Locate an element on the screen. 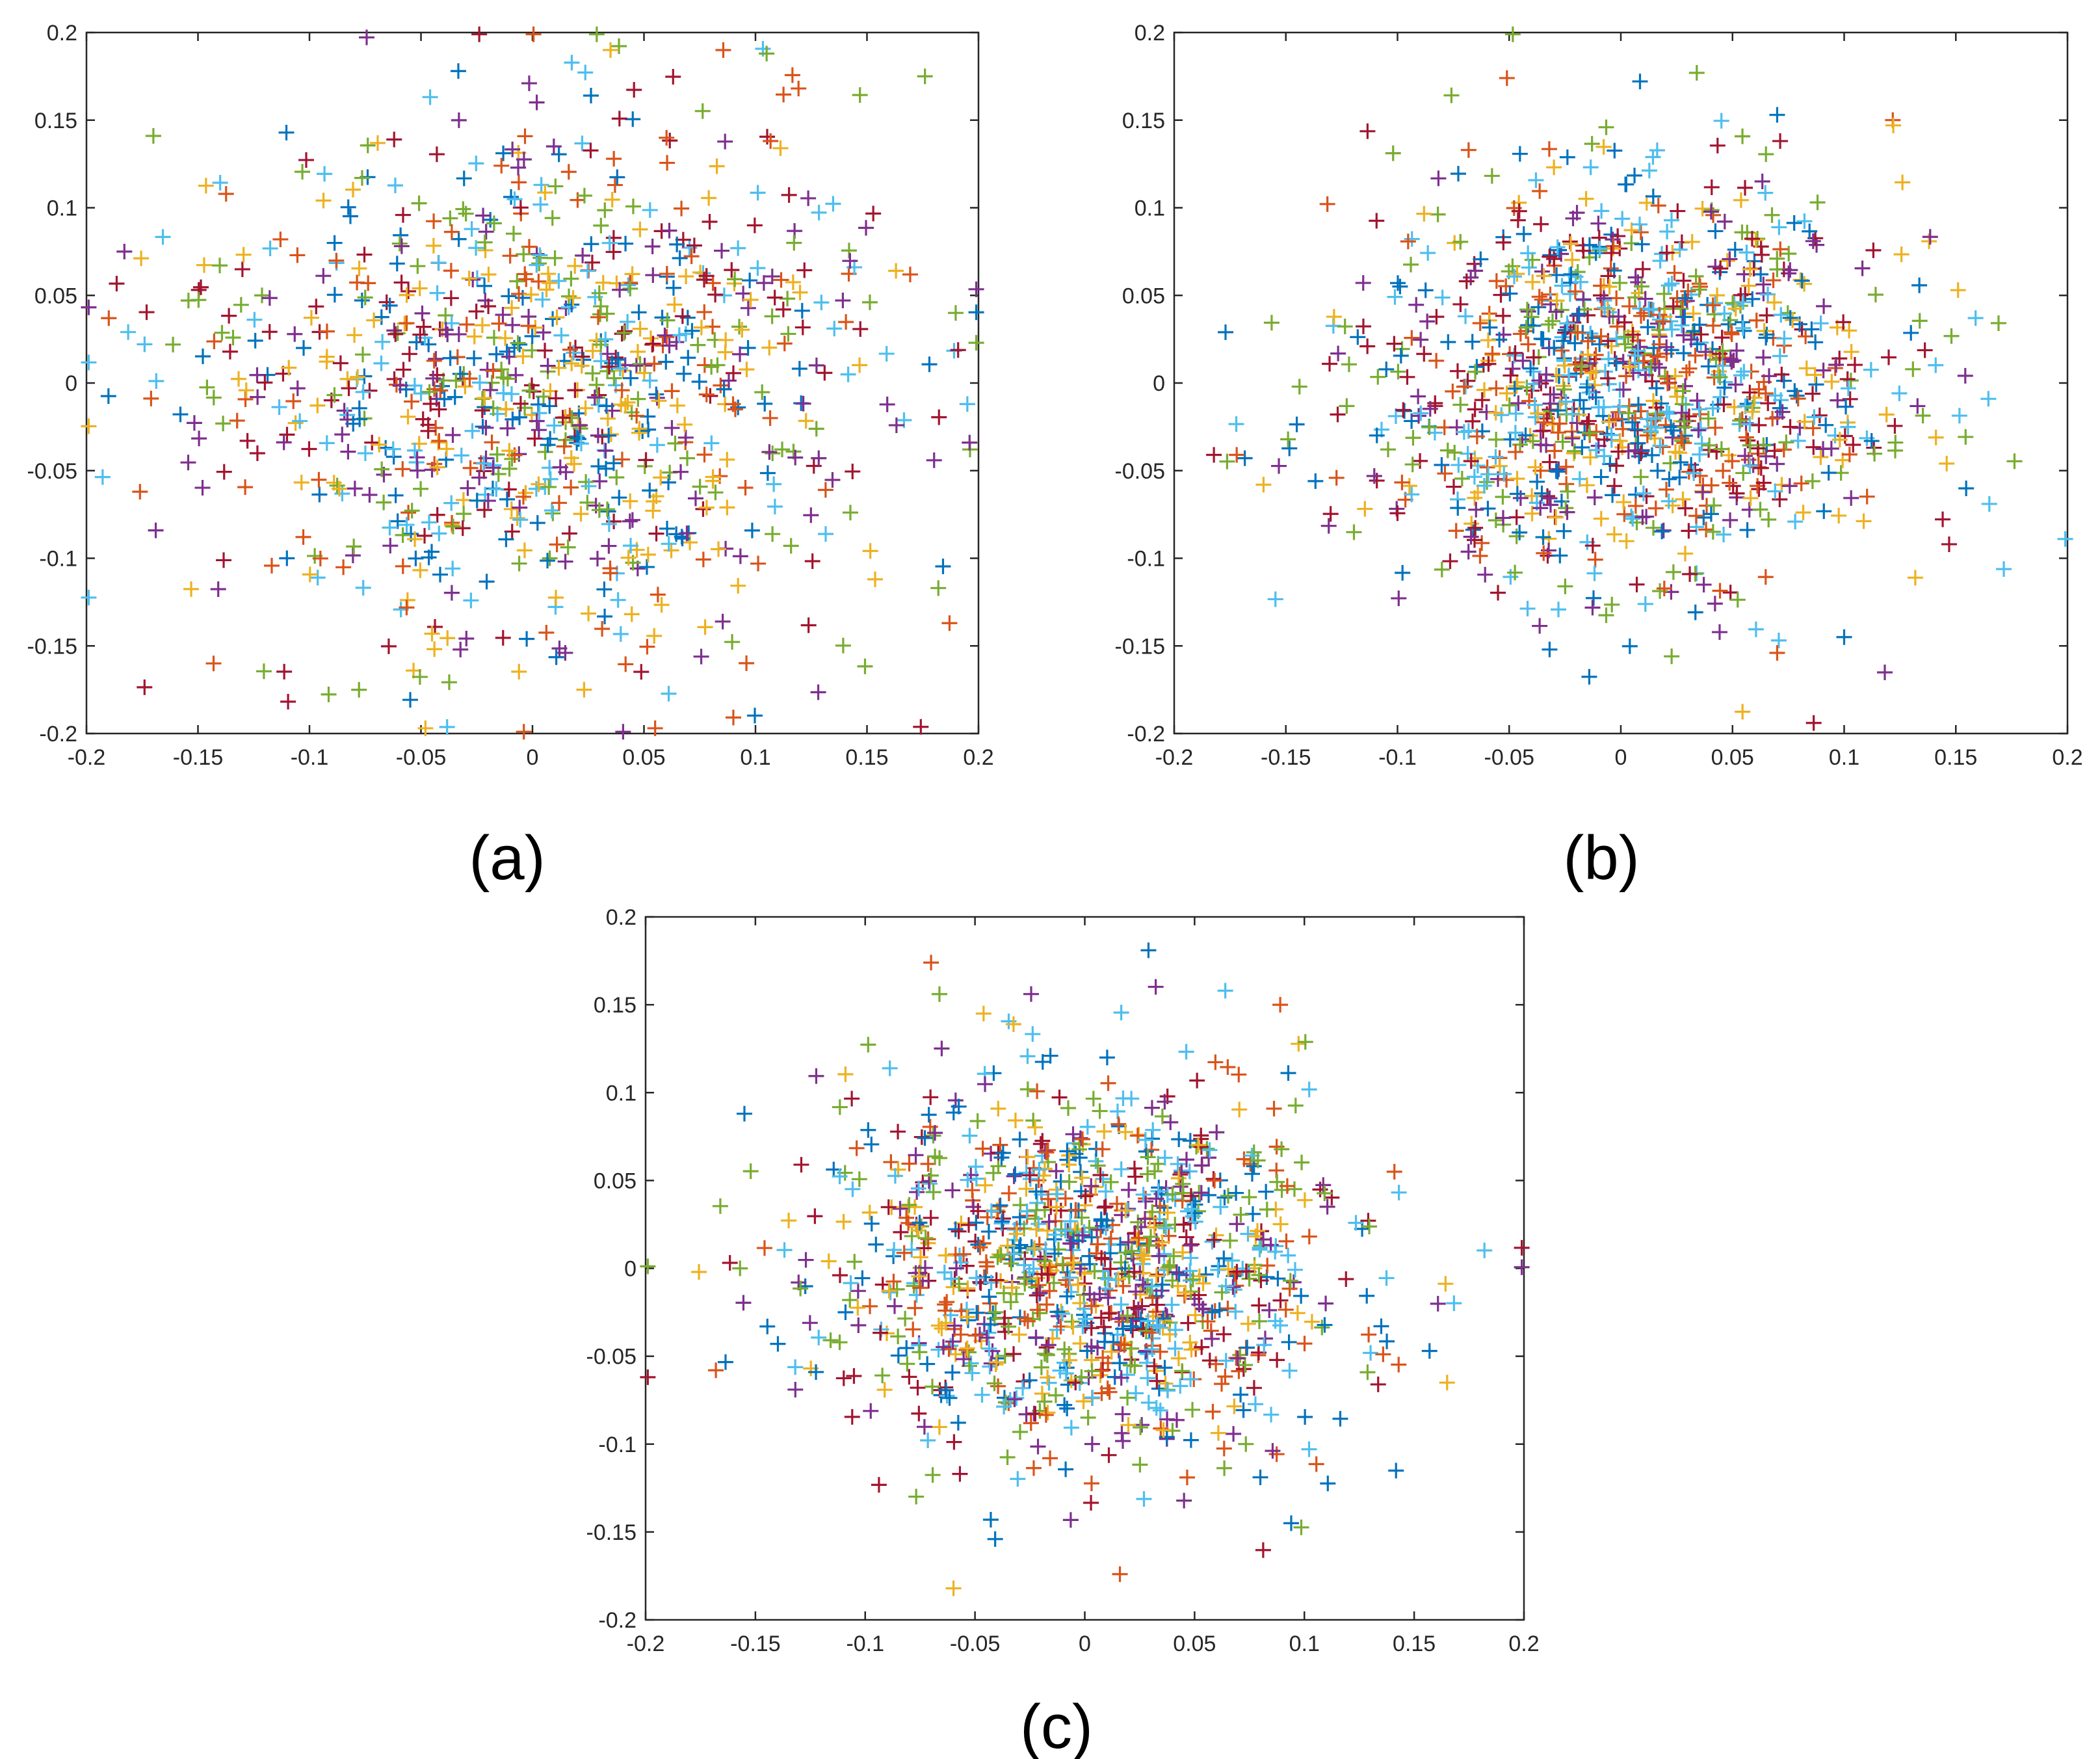 The height and width of the screenshot is (1759, 2100). y-tick-label: 0.2 is located at coordinates (1150, 33).